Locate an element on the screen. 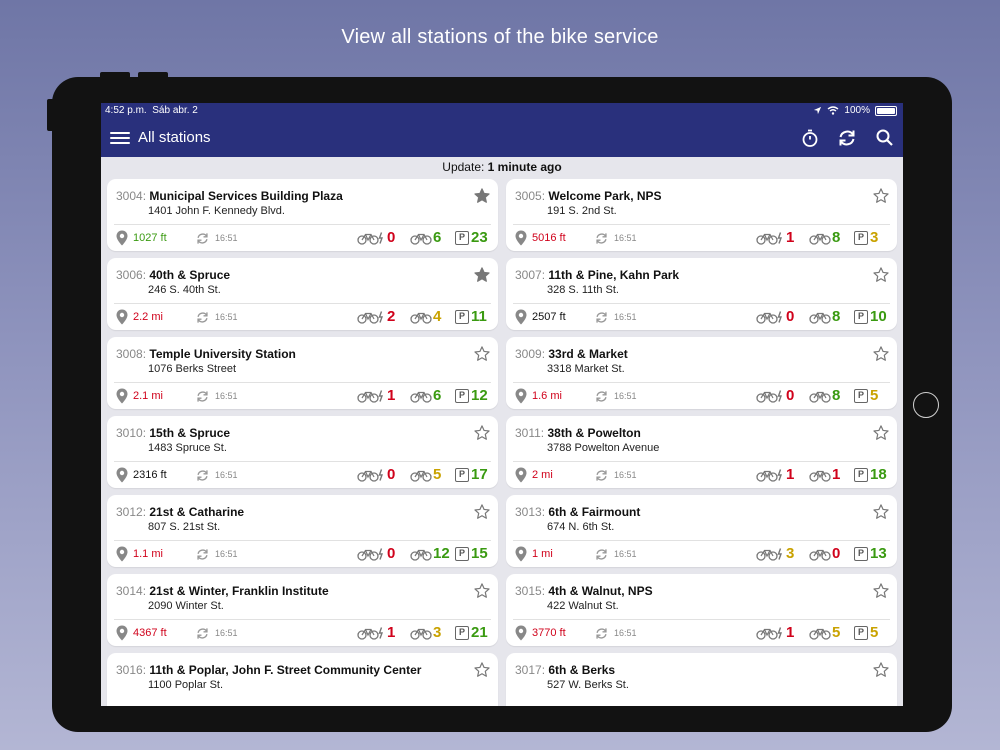  docks-count: 21 is located at coordinates (479, 632).